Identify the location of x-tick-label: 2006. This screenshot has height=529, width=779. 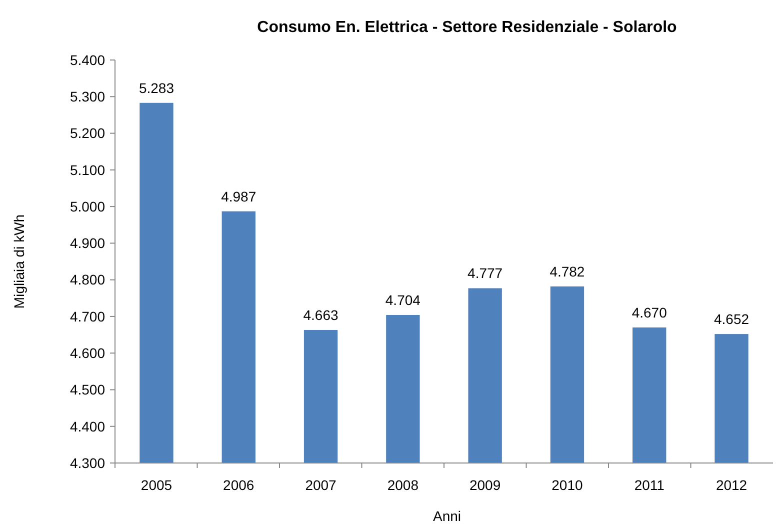
(238, 485).